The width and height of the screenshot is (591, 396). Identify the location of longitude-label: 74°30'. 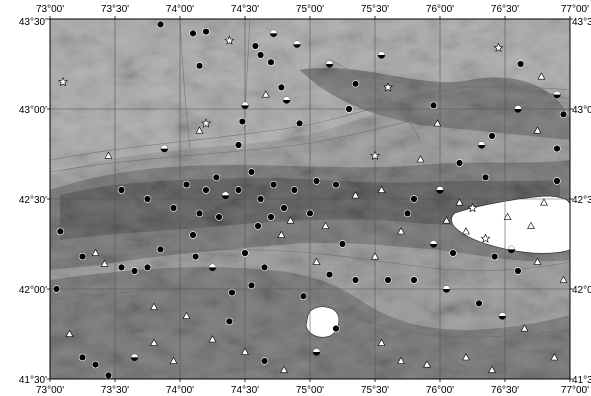
(245, 9).